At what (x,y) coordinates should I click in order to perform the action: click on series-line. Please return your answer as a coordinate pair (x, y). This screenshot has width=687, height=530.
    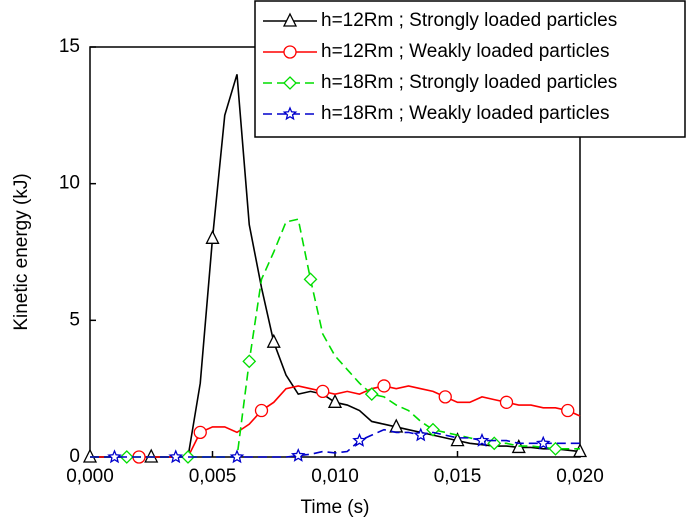
    Looking at the image, I should click on (335, 443).